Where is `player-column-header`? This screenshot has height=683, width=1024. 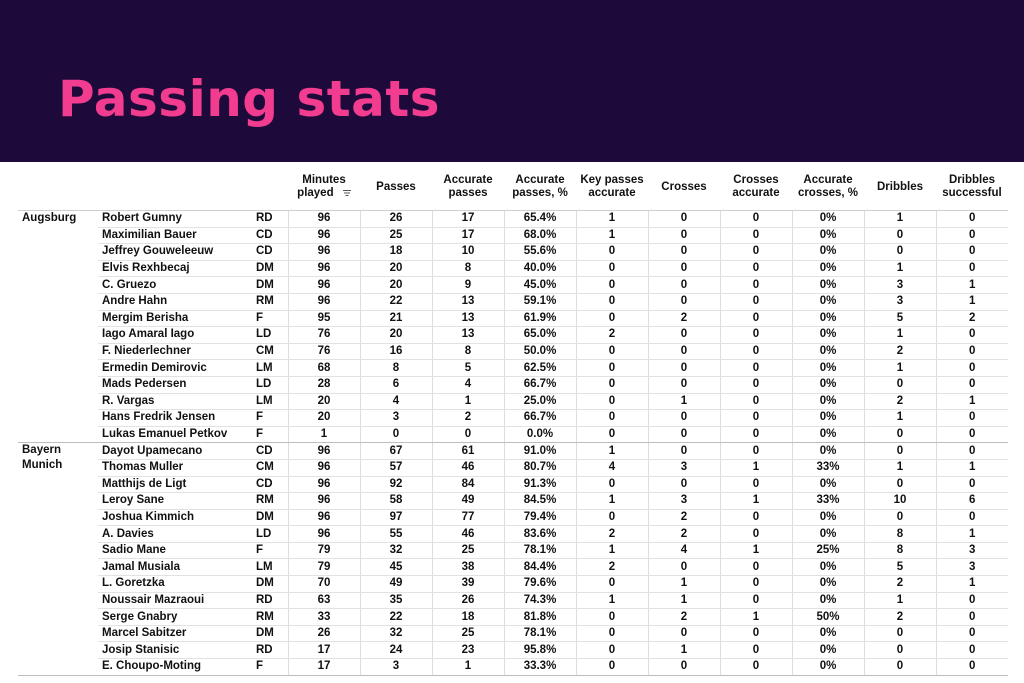
player-column-header is located at coordinates (175, 187).